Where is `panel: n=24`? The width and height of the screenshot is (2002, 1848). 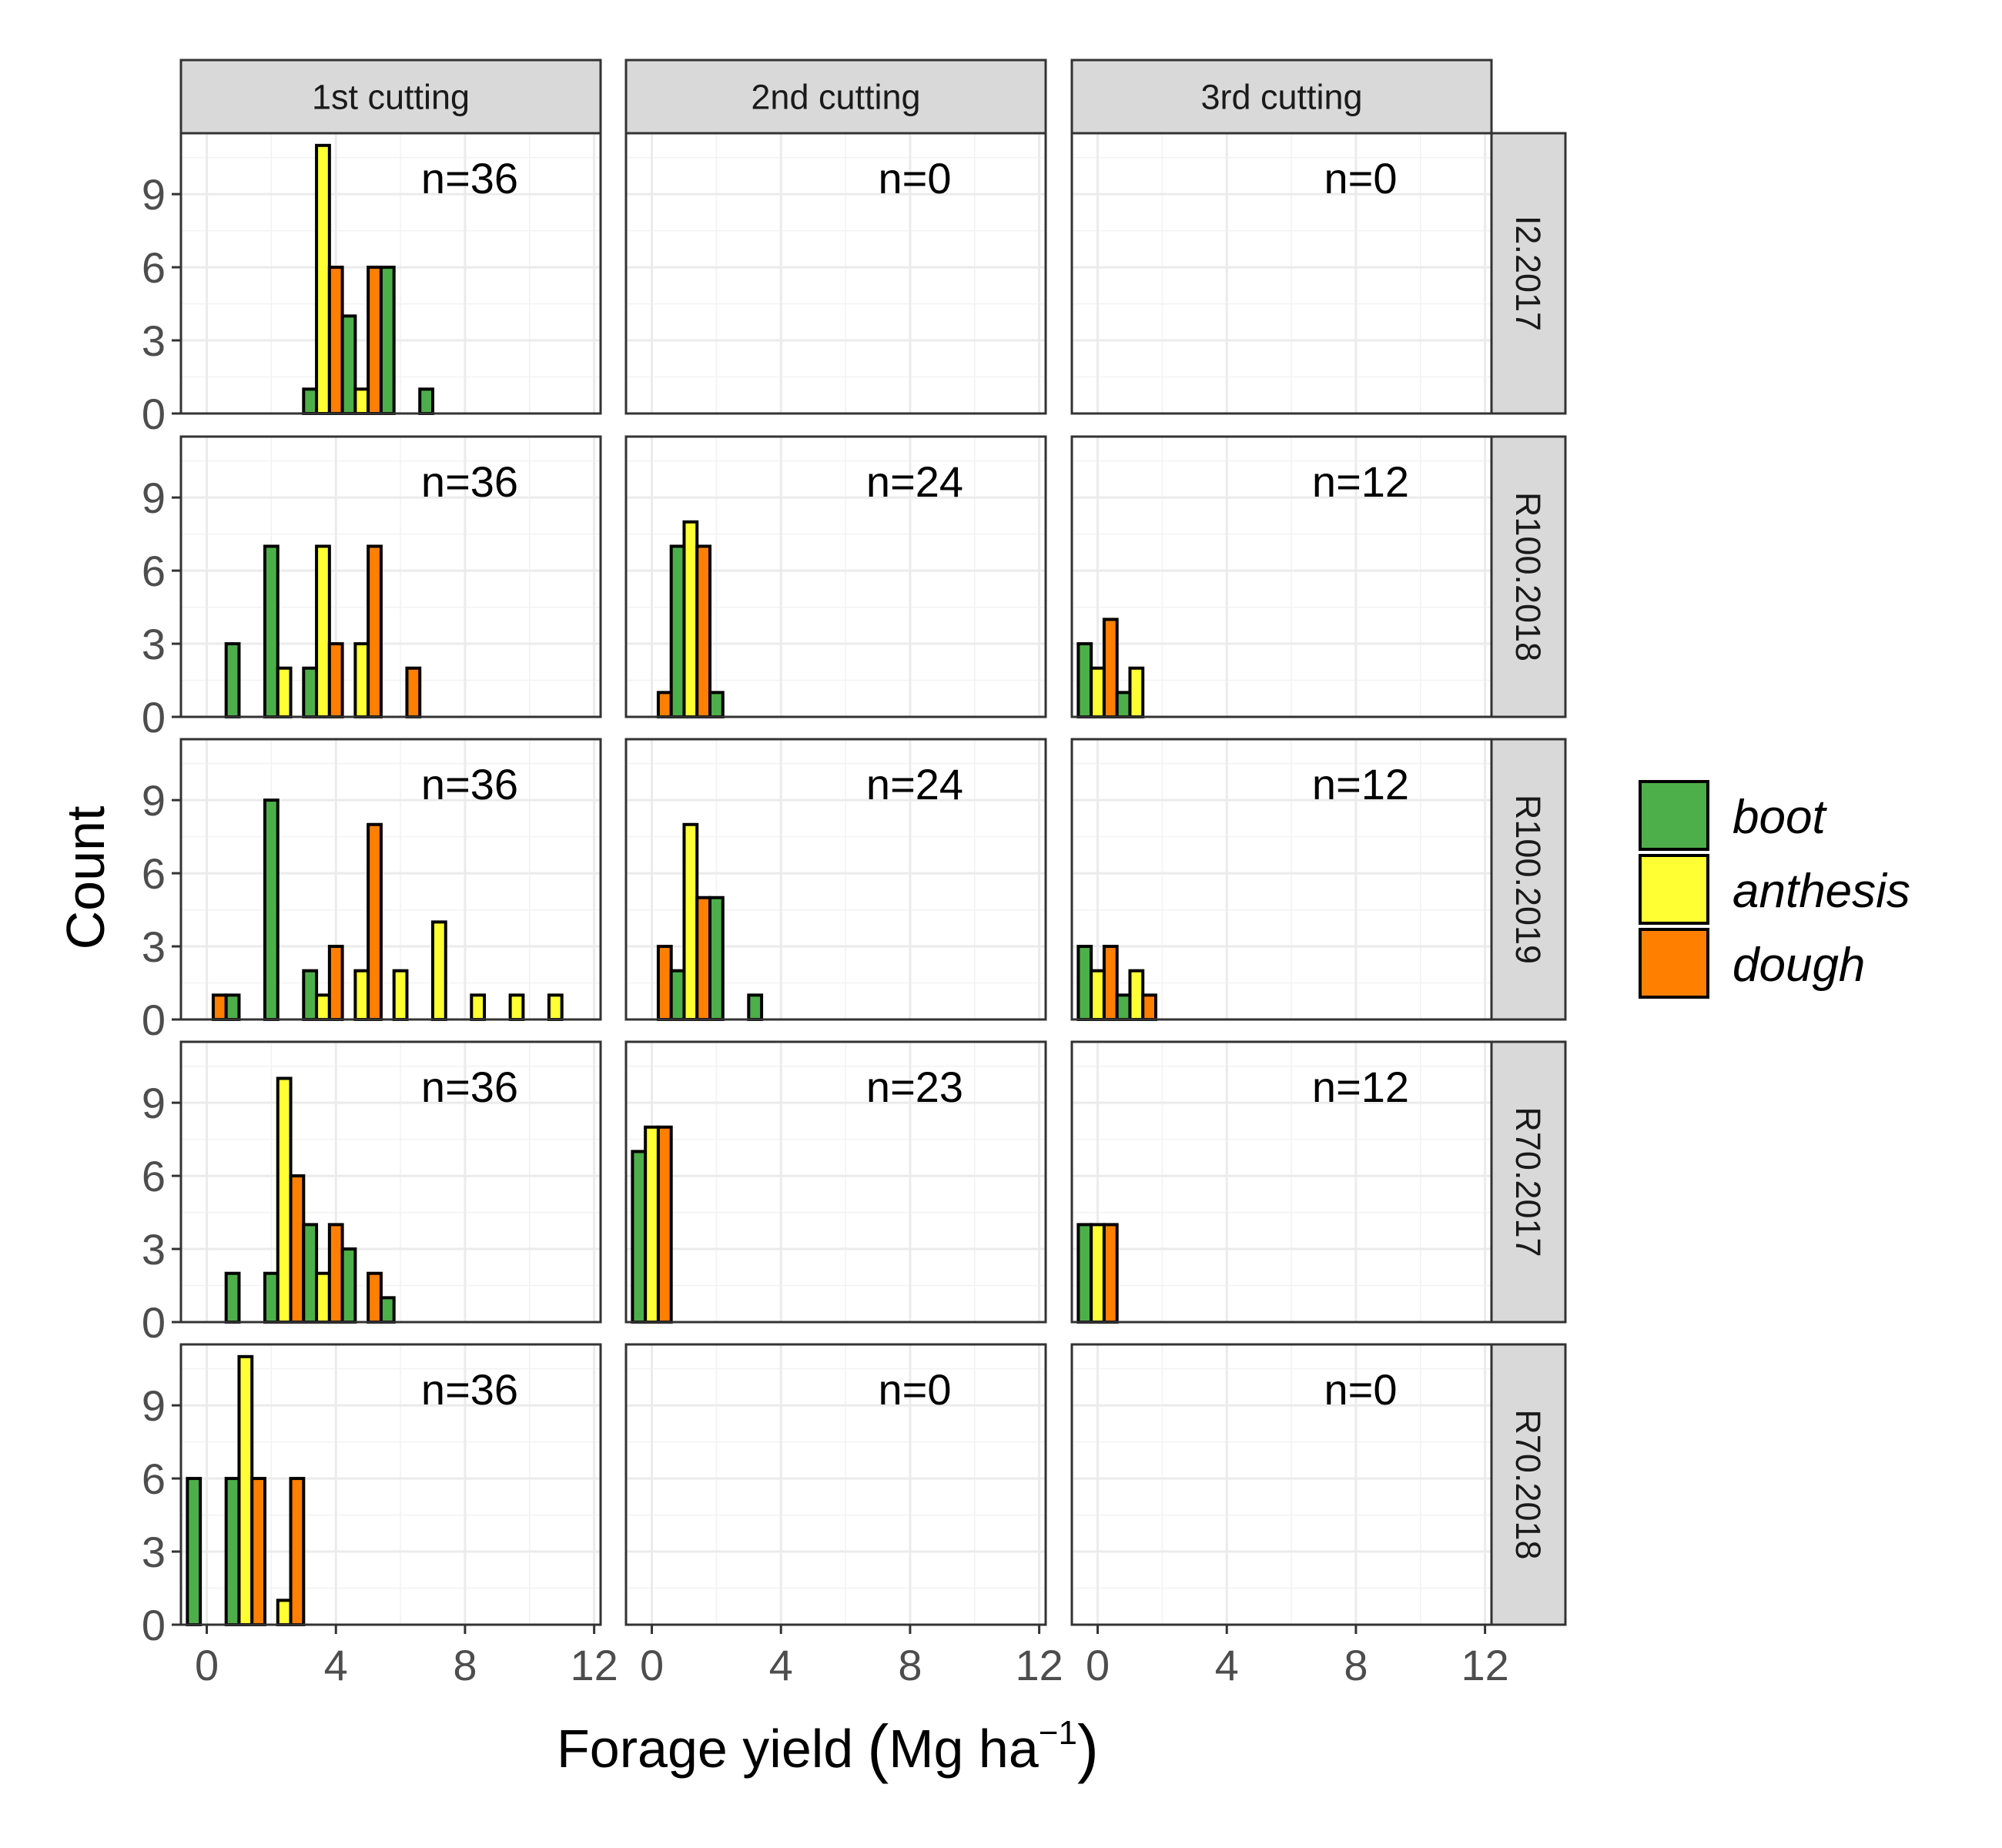
panel: n=24 is located at coordinates (835, 880).